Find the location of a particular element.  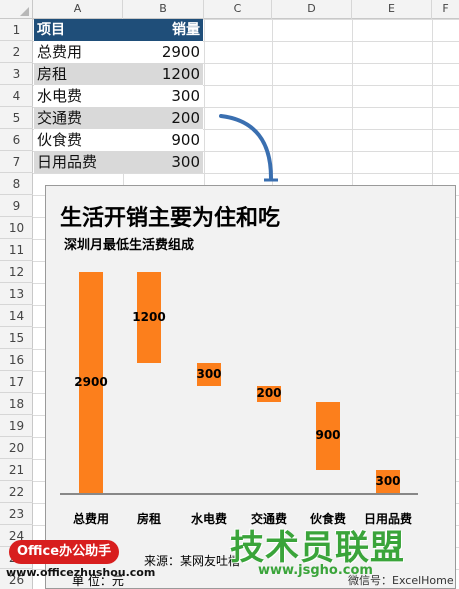

cell-sales: 900 is located at coordinates (185, 140).